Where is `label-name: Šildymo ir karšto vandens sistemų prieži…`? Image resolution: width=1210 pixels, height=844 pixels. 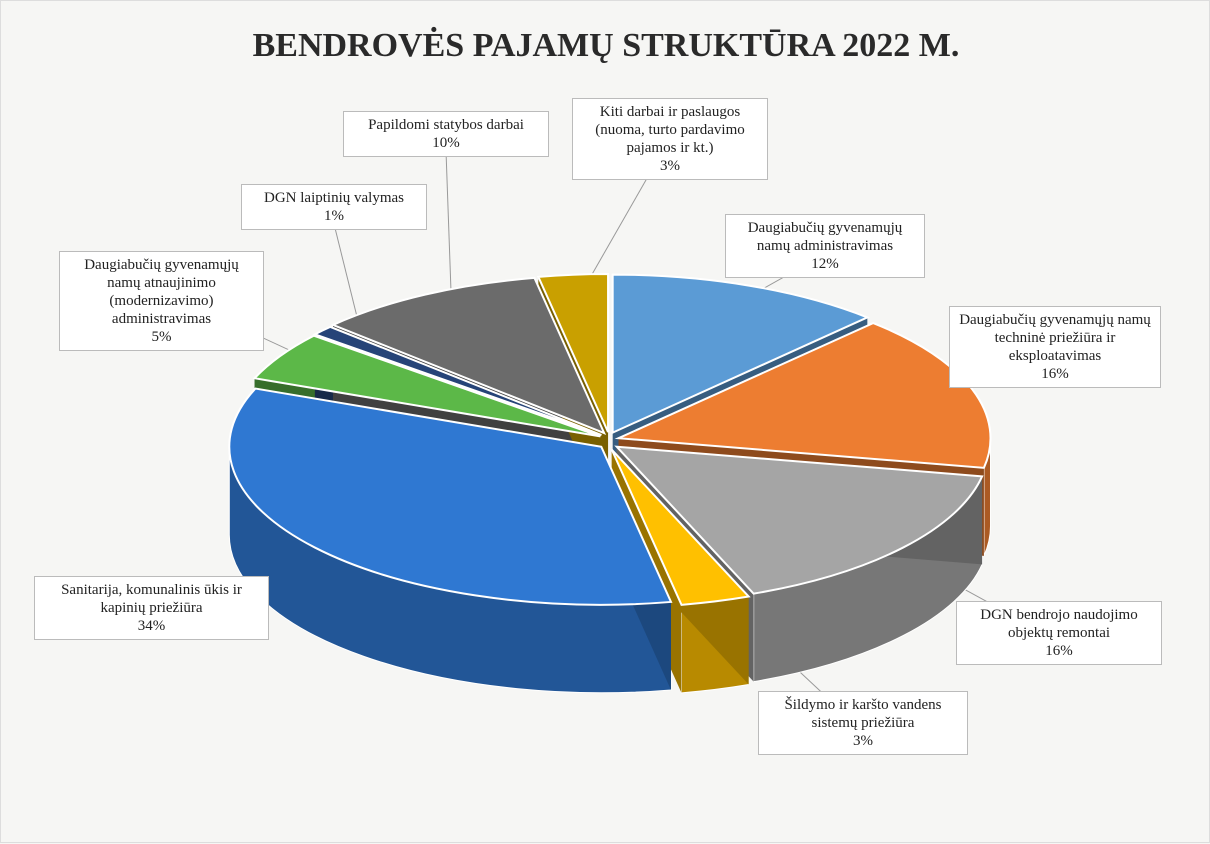 label-name: Šildymo ir karšto vandens sistemų prieži… is located at coordinates (863, 714).